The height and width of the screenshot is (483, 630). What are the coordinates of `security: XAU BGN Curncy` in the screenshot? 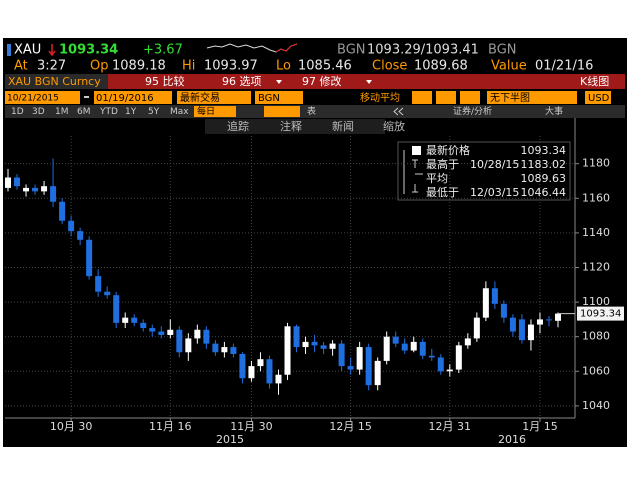 It's located at (54, 81).